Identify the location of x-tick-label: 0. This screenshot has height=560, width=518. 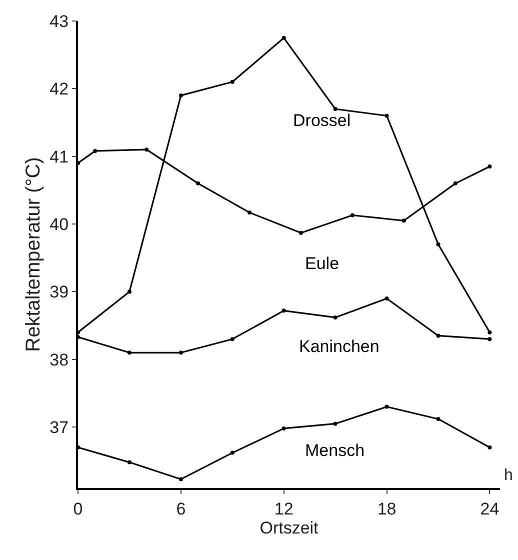
(78, 508).